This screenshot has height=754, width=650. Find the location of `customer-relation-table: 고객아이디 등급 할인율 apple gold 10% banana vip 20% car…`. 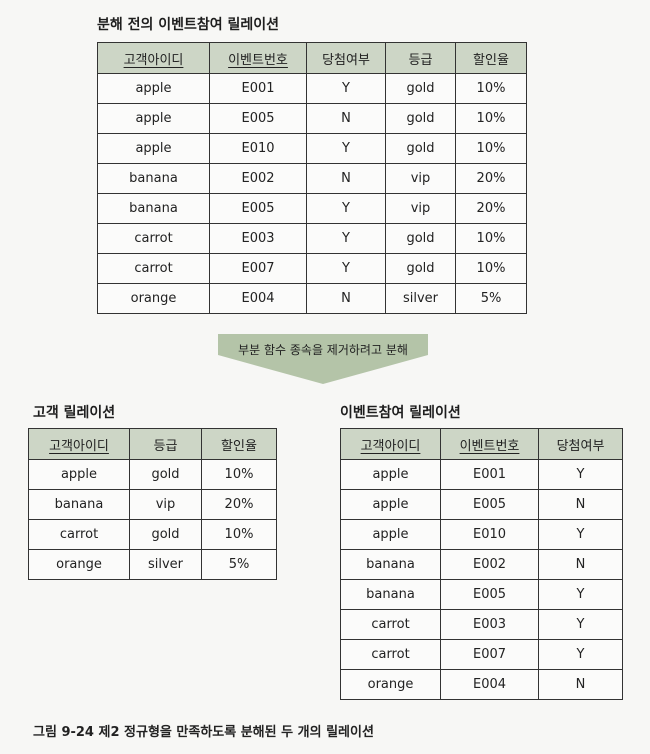

customer-relation-table: 고객아이디 등급 할인율 apple gold 10% banana vip 20% car… is located at coordinates (152, 504).